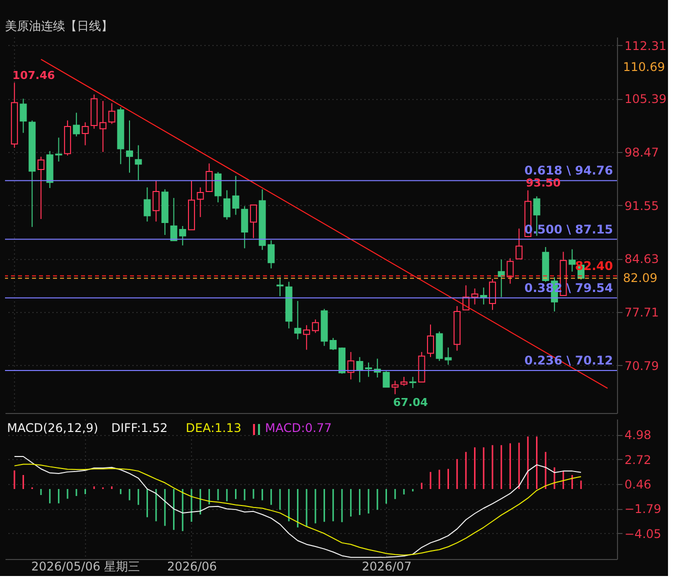 The height and width of the screenshot is (585, 689). What do you see at coordinates (641, 312) in the screenshot?
I see `y-tick-label: 77.71` at bounding box center [641, 312].